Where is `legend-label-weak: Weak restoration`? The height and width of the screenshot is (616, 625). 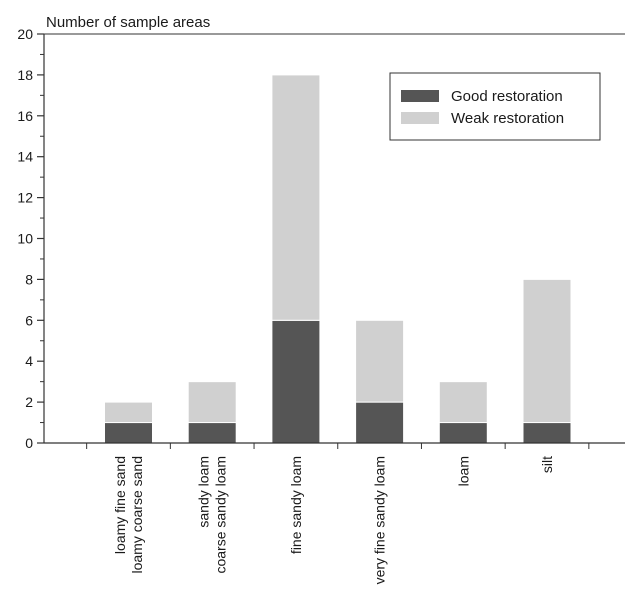
legend-label-weak: Weak restoration is located at coordinates (507, 118).